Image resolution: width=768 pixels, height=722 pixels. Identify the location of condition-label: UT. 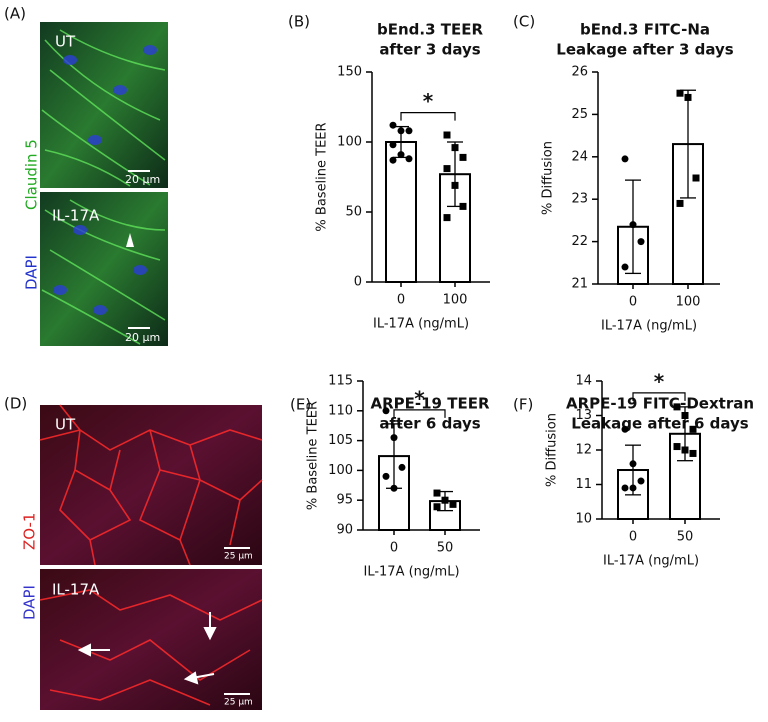
(65, 42).